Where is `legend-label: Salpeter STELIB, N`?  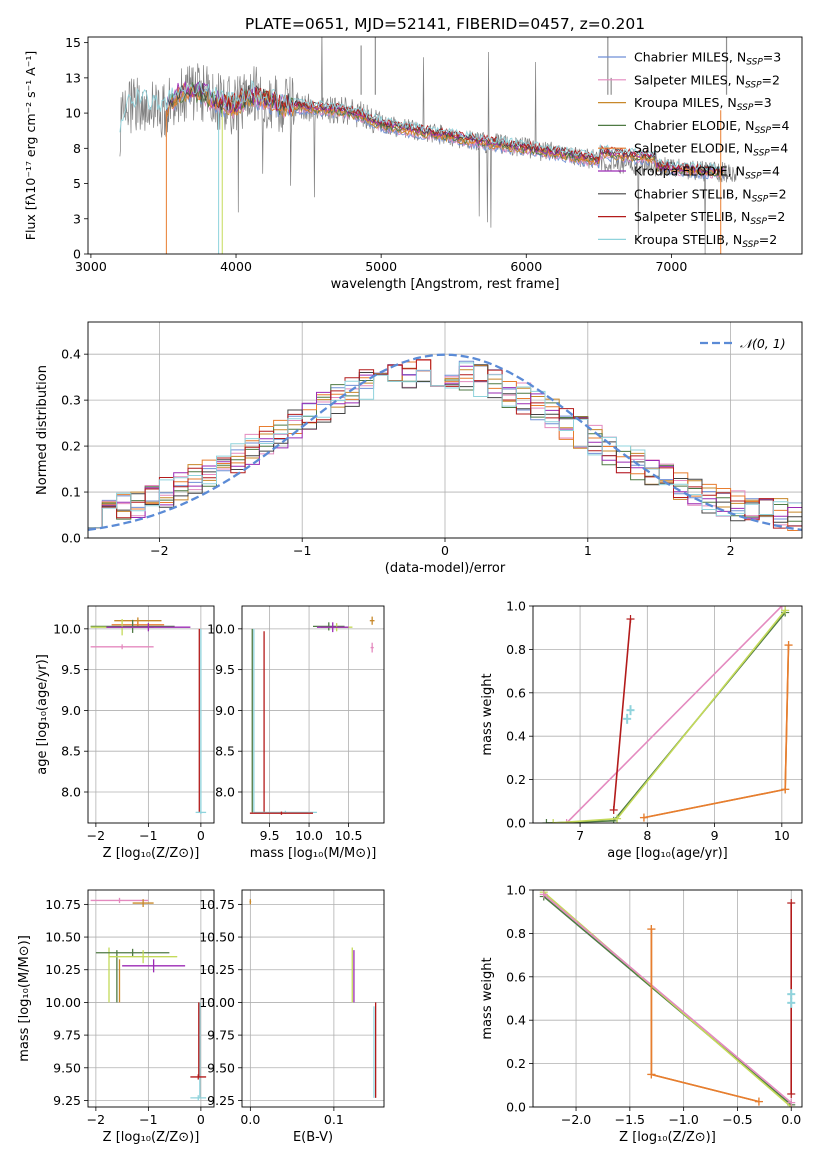 legend-label: Salpeter STELIB, N is located at coordinates (692, 216).